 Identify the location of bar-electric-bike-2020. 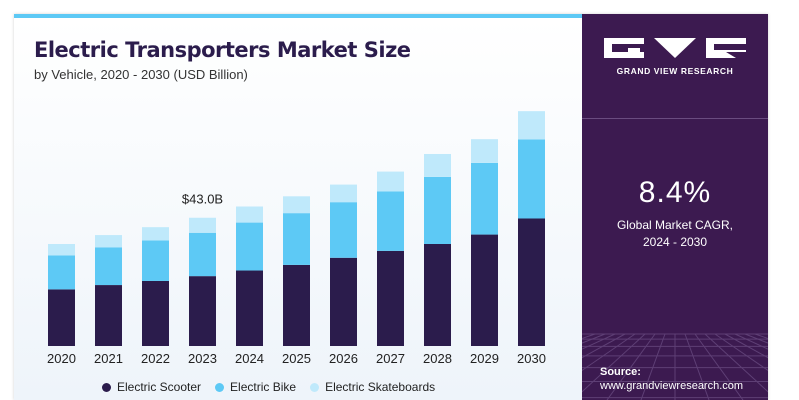
(61, 272).